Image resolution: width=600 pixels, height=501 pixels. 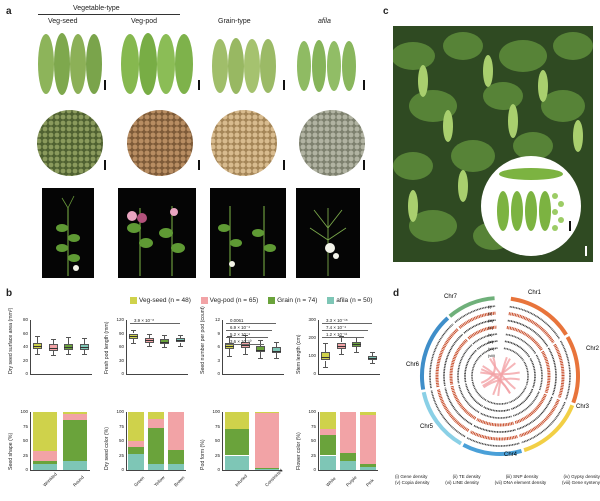 What do you see at coordinates (312, 337) in the screenshot?
I see `y-tick-label: 200` at bounding box center [312, 337].